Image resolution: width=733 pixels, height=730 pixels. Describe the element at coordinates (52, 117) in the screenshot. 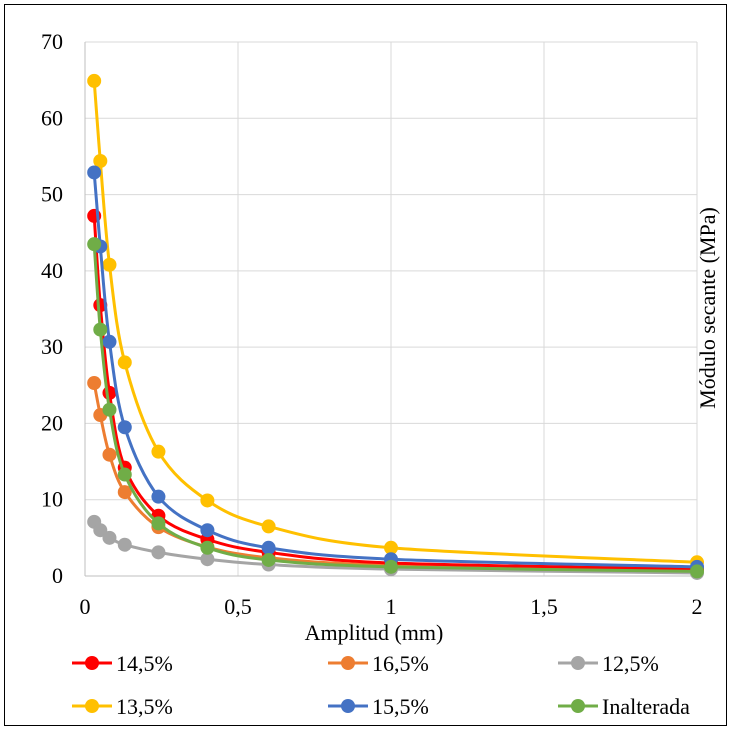

I see `y-tick-label: 60` at that location.